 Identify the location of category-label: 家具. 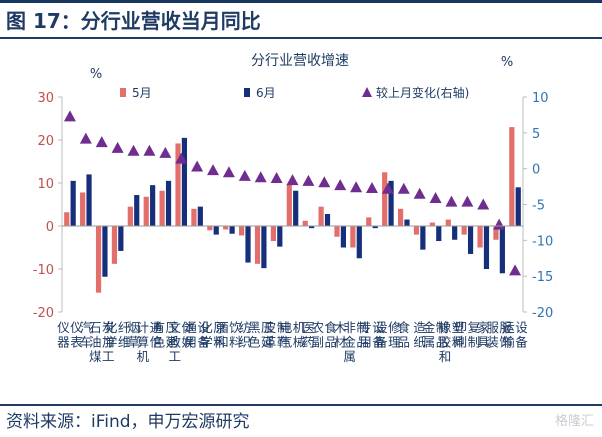
(483, 335).